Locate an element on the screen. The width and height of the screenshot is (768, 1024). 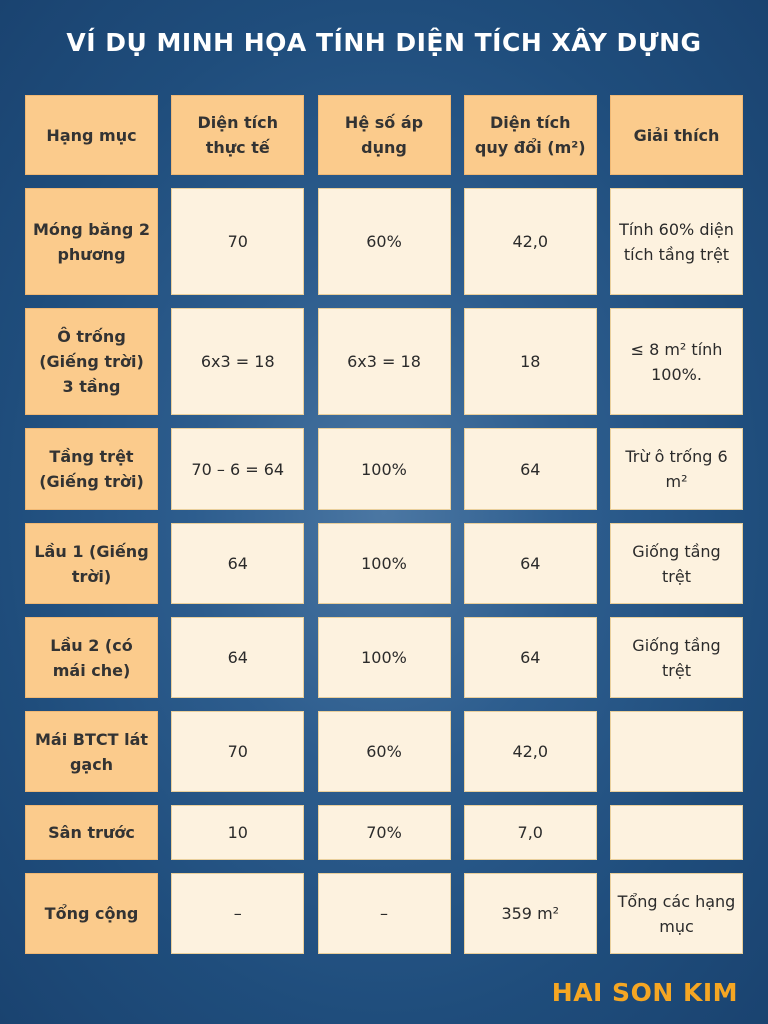
table-cell: Tổng các hạng mục is located at coordinates (676, 913).